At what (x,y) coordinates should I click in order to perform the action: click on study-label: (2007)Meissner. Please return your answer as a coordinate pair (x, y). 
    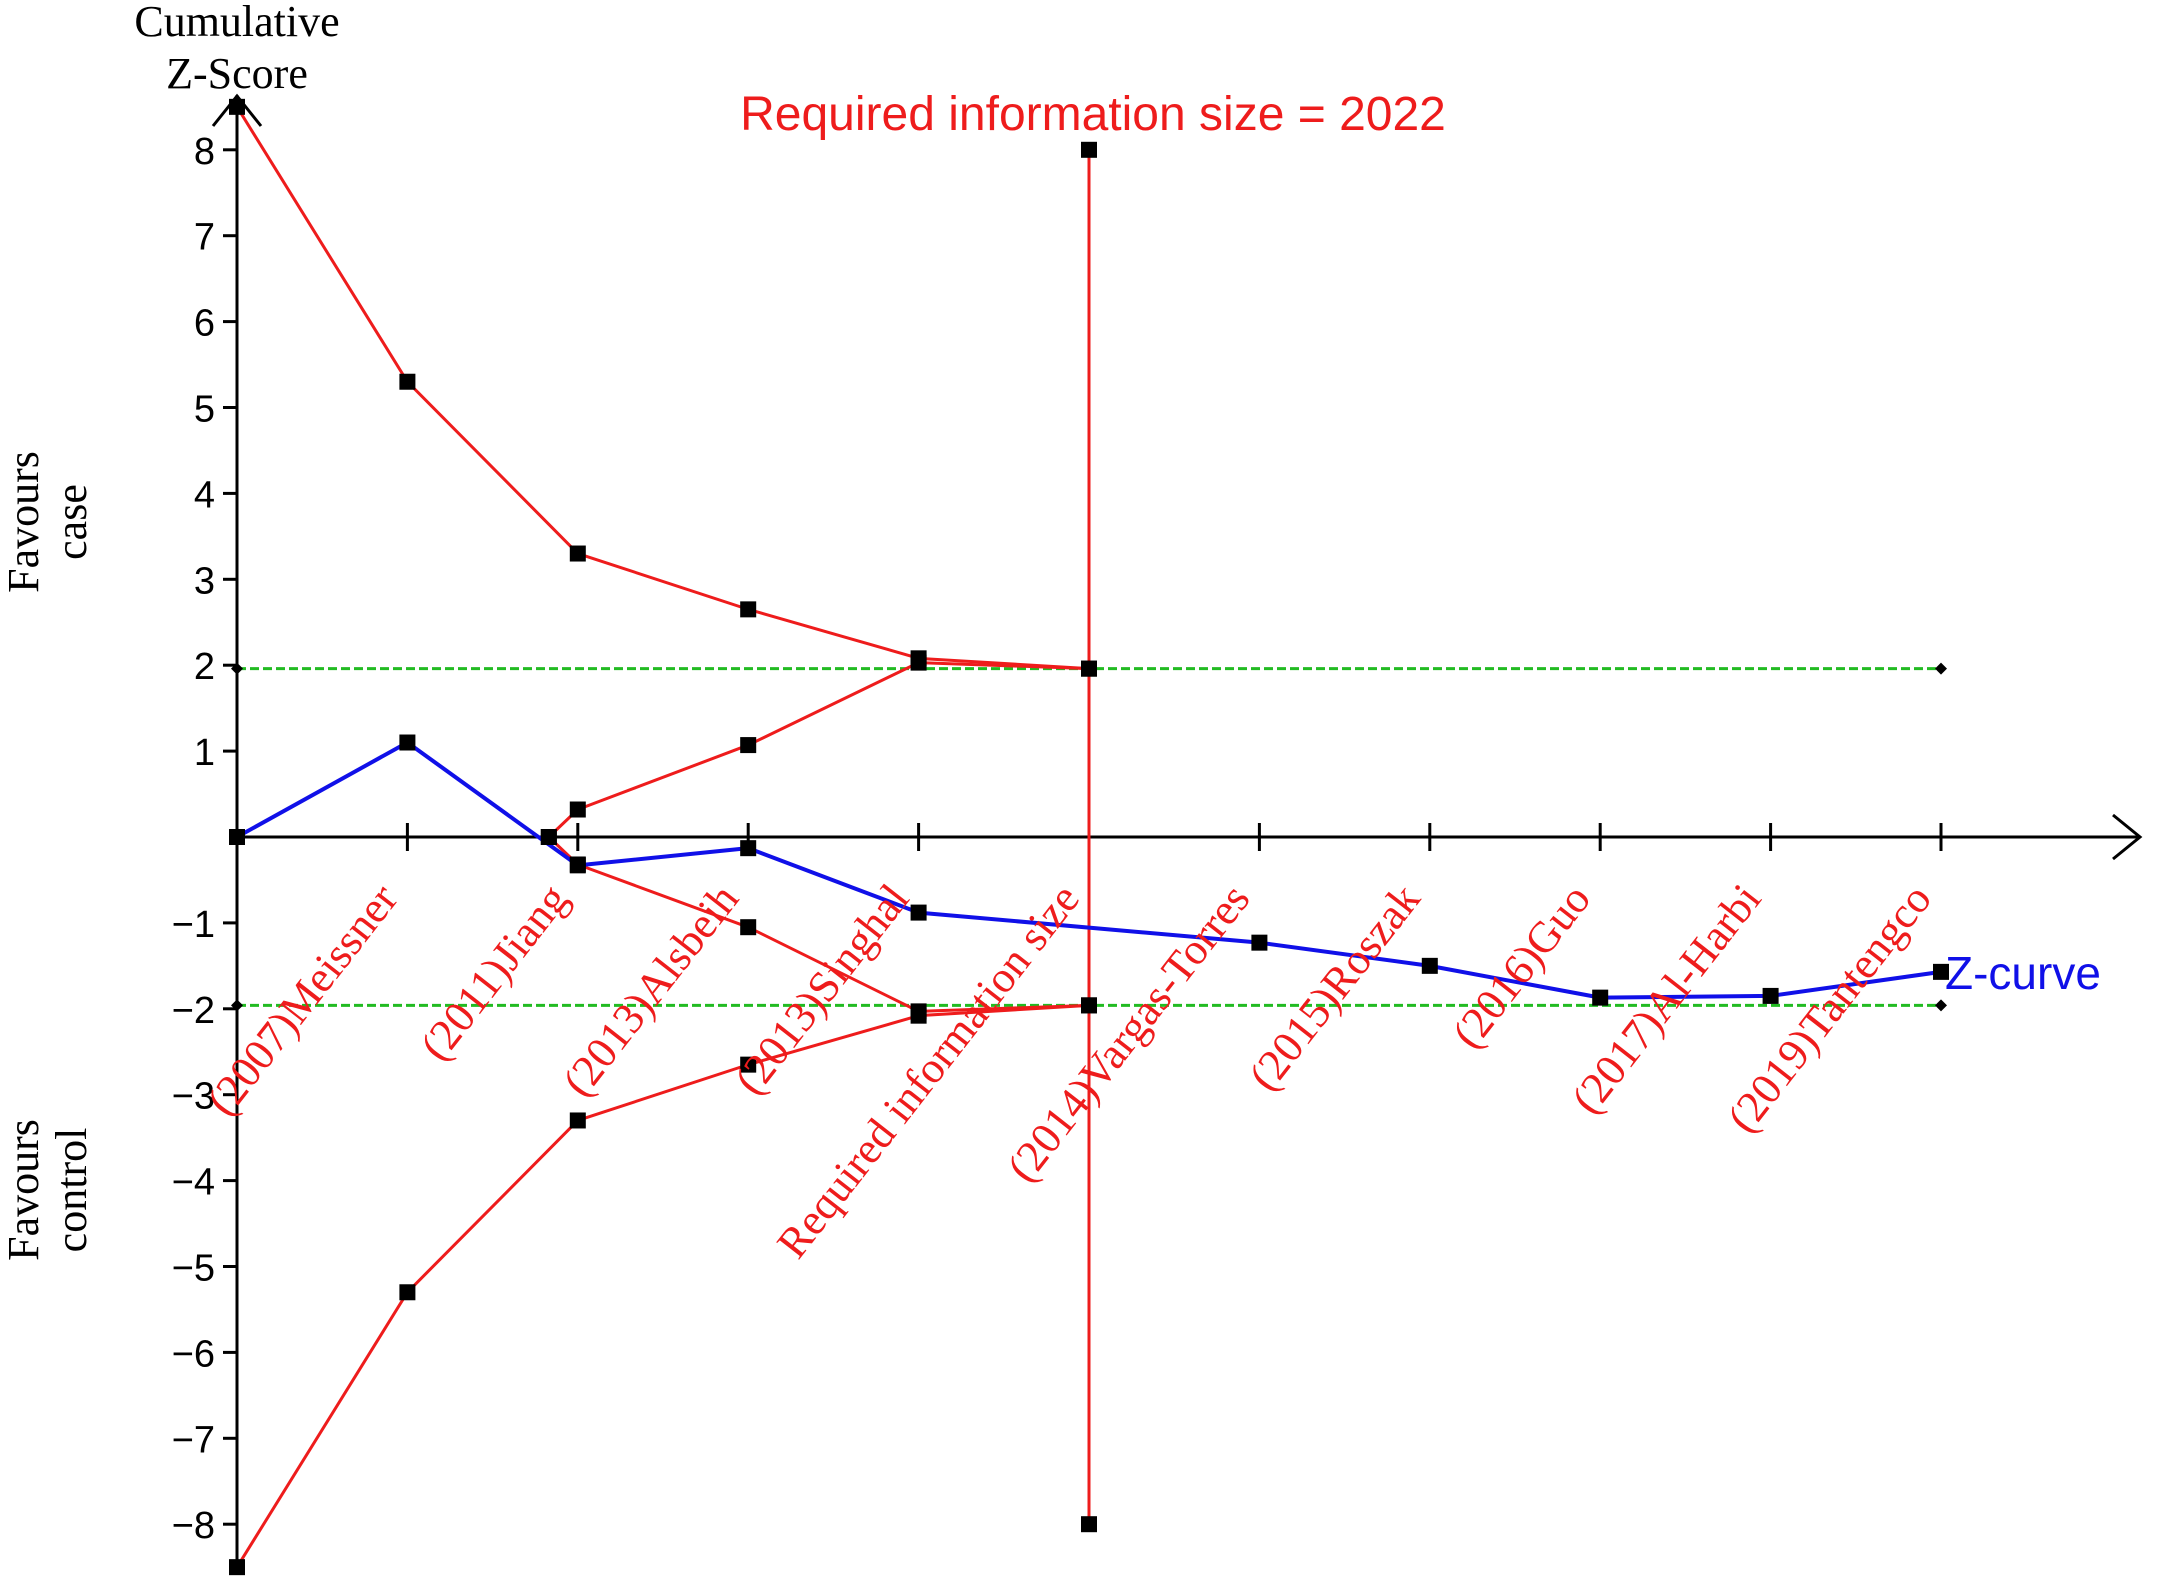
    Looking at the image, I should click on (302, 1000).